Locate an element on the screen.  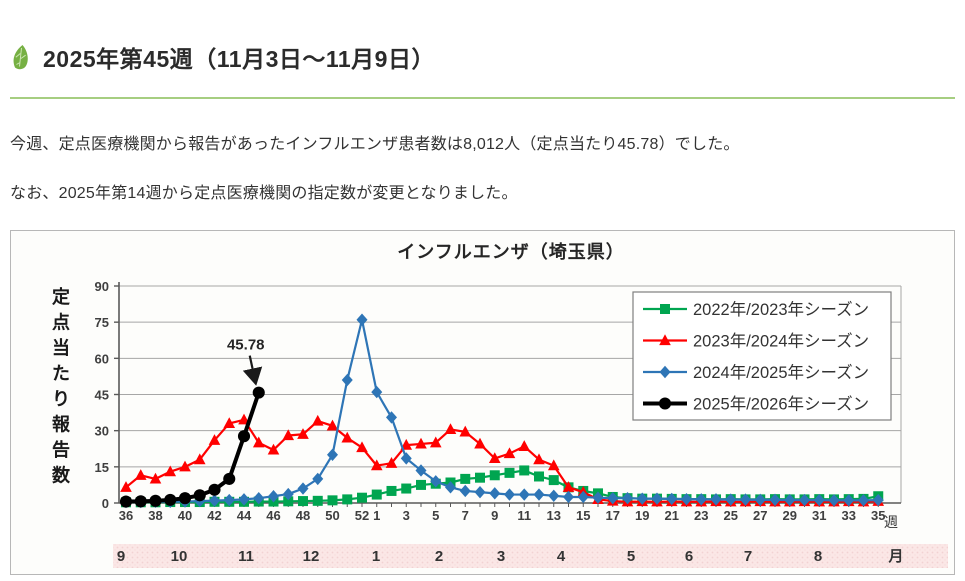
svg-text: 2024年/2025年シーズン is located at coordinates (781, 372).